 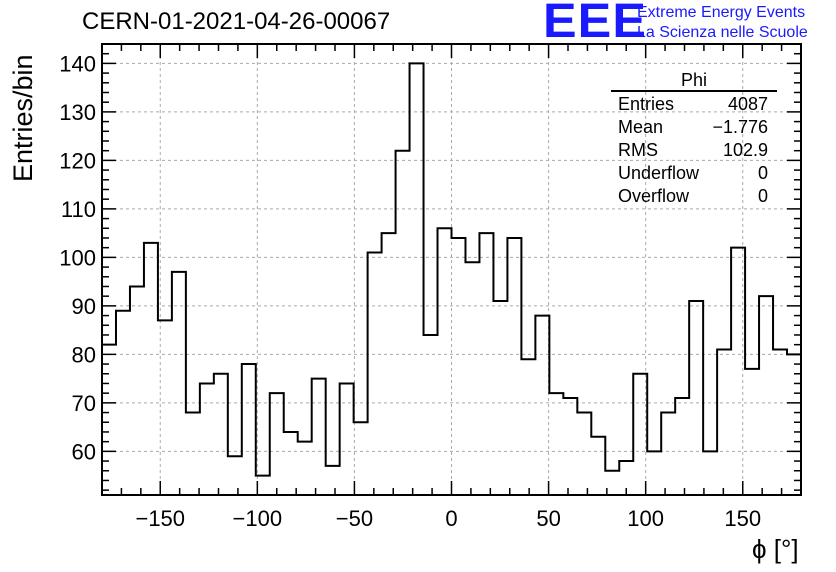 I want to click on y-tick-label: 140, so click(x=77, y=63).